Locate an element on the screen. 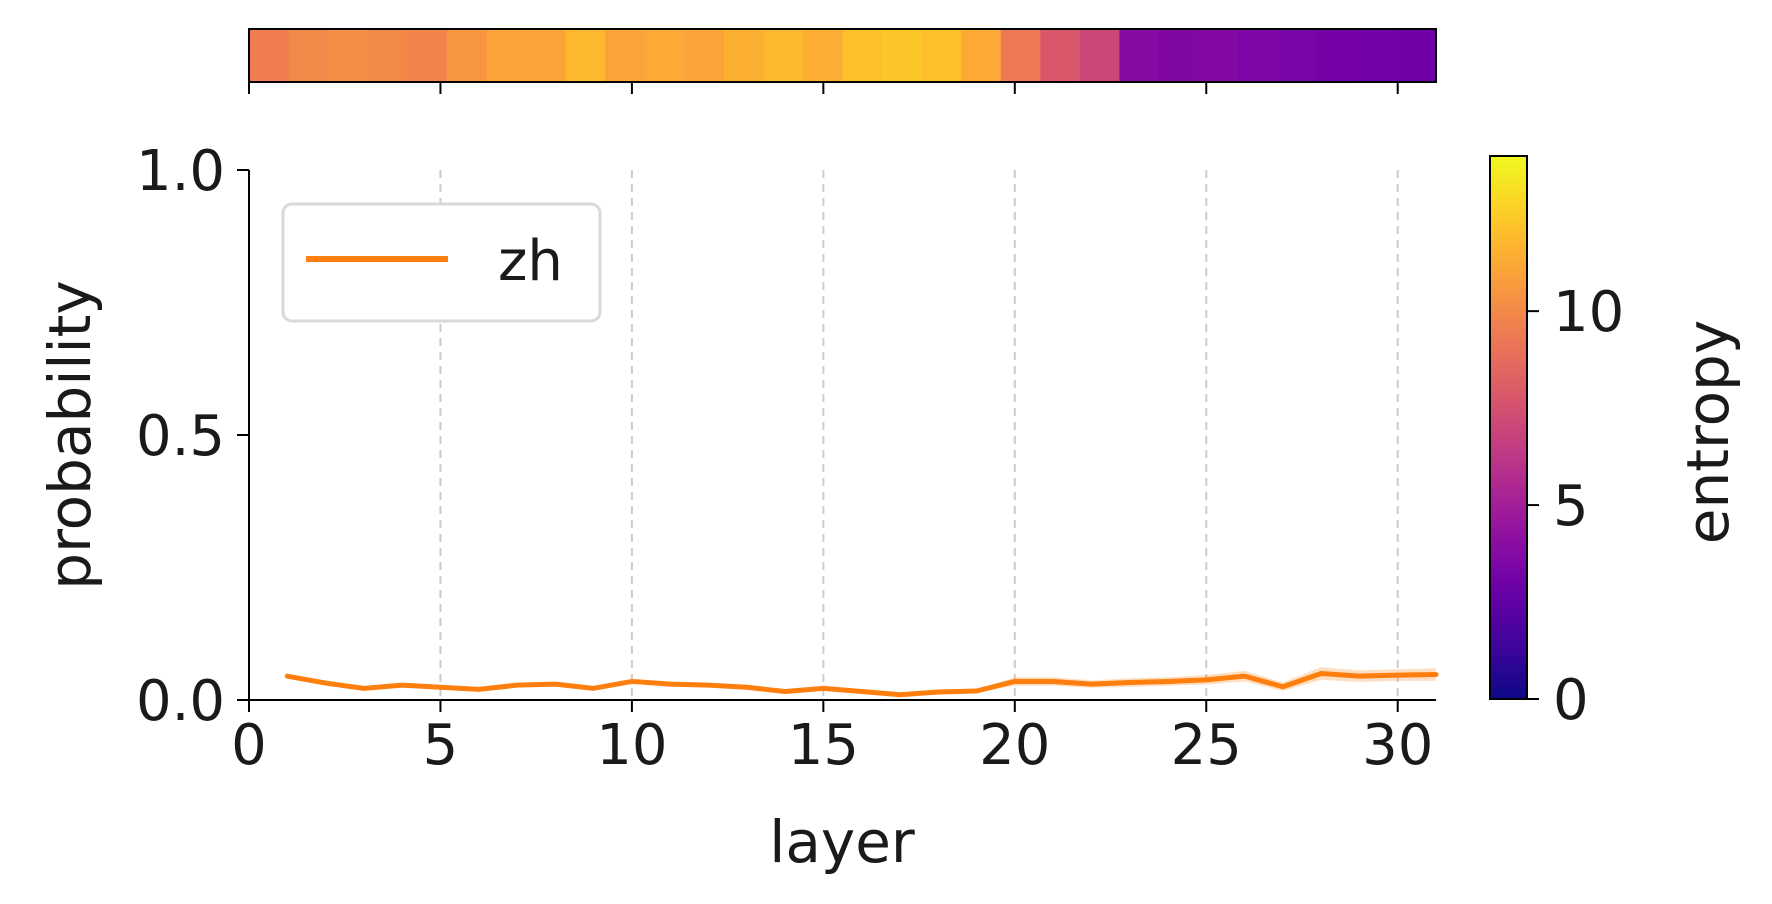 The image size is (1772, 904). entropy-strip-frame is located at coordinates (842, 55).